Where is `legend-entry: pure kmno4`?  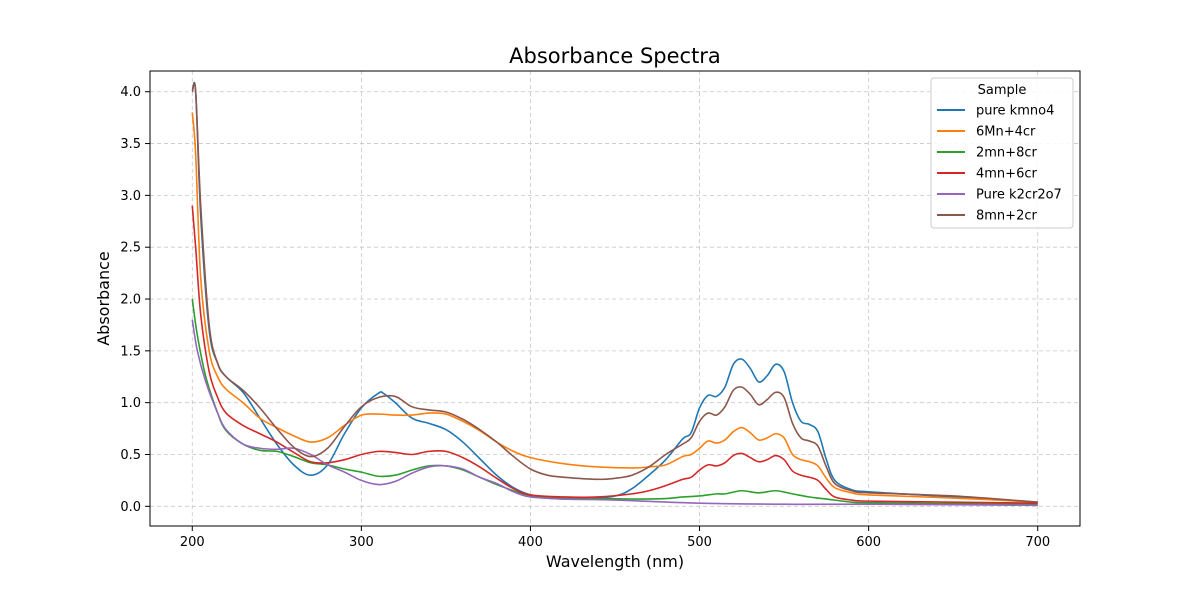 legend-entry: pure kmno4 is located at coordinates (1015, 111).